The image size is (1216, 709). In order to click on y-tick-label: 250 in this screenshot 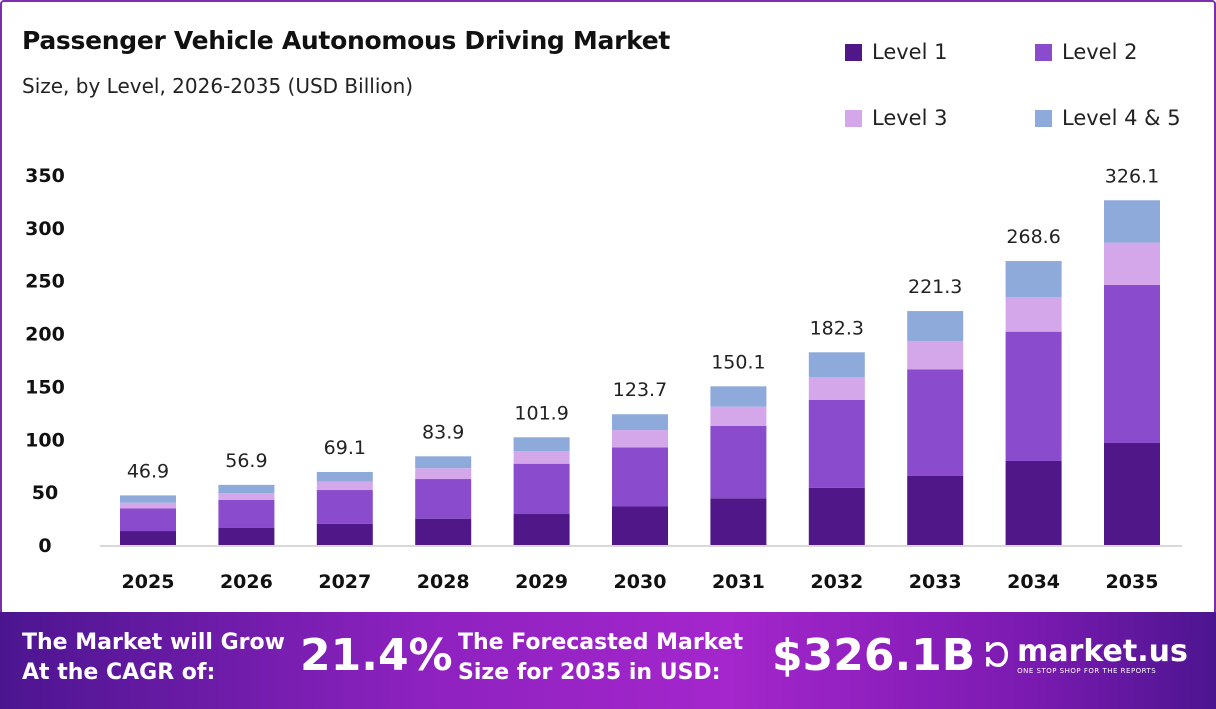, I will do `click(45, 282)`.